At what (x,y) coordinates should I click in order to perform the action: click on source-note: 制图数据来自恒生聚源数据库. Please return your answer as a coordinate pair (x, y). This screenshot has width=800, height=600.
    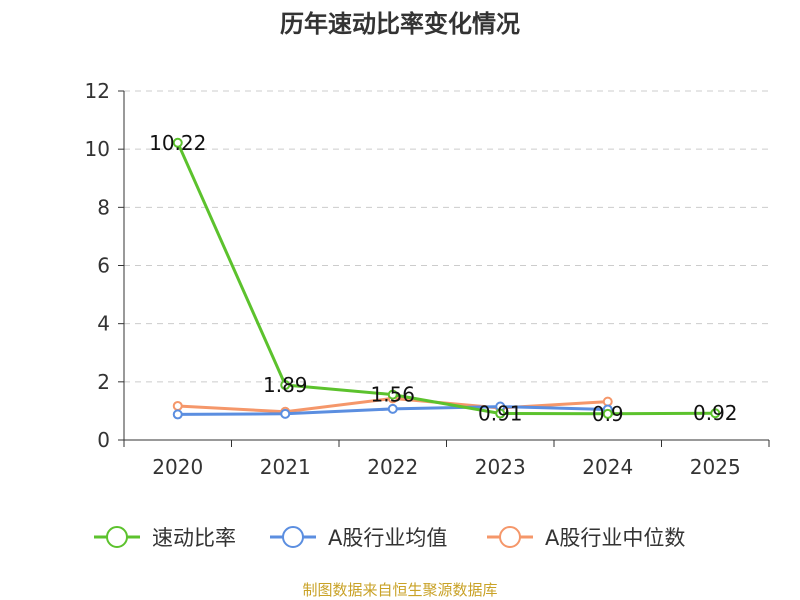
    Looking at the image, I should click on (399, 590).